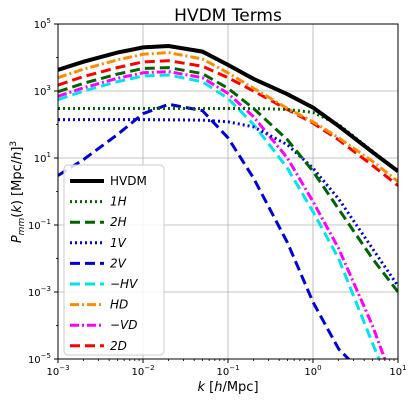 This screenshot has width=413, height=402. Describe the element at coordinates (119, 305) in the screenshot. I see `legend-label: HD` at that location.